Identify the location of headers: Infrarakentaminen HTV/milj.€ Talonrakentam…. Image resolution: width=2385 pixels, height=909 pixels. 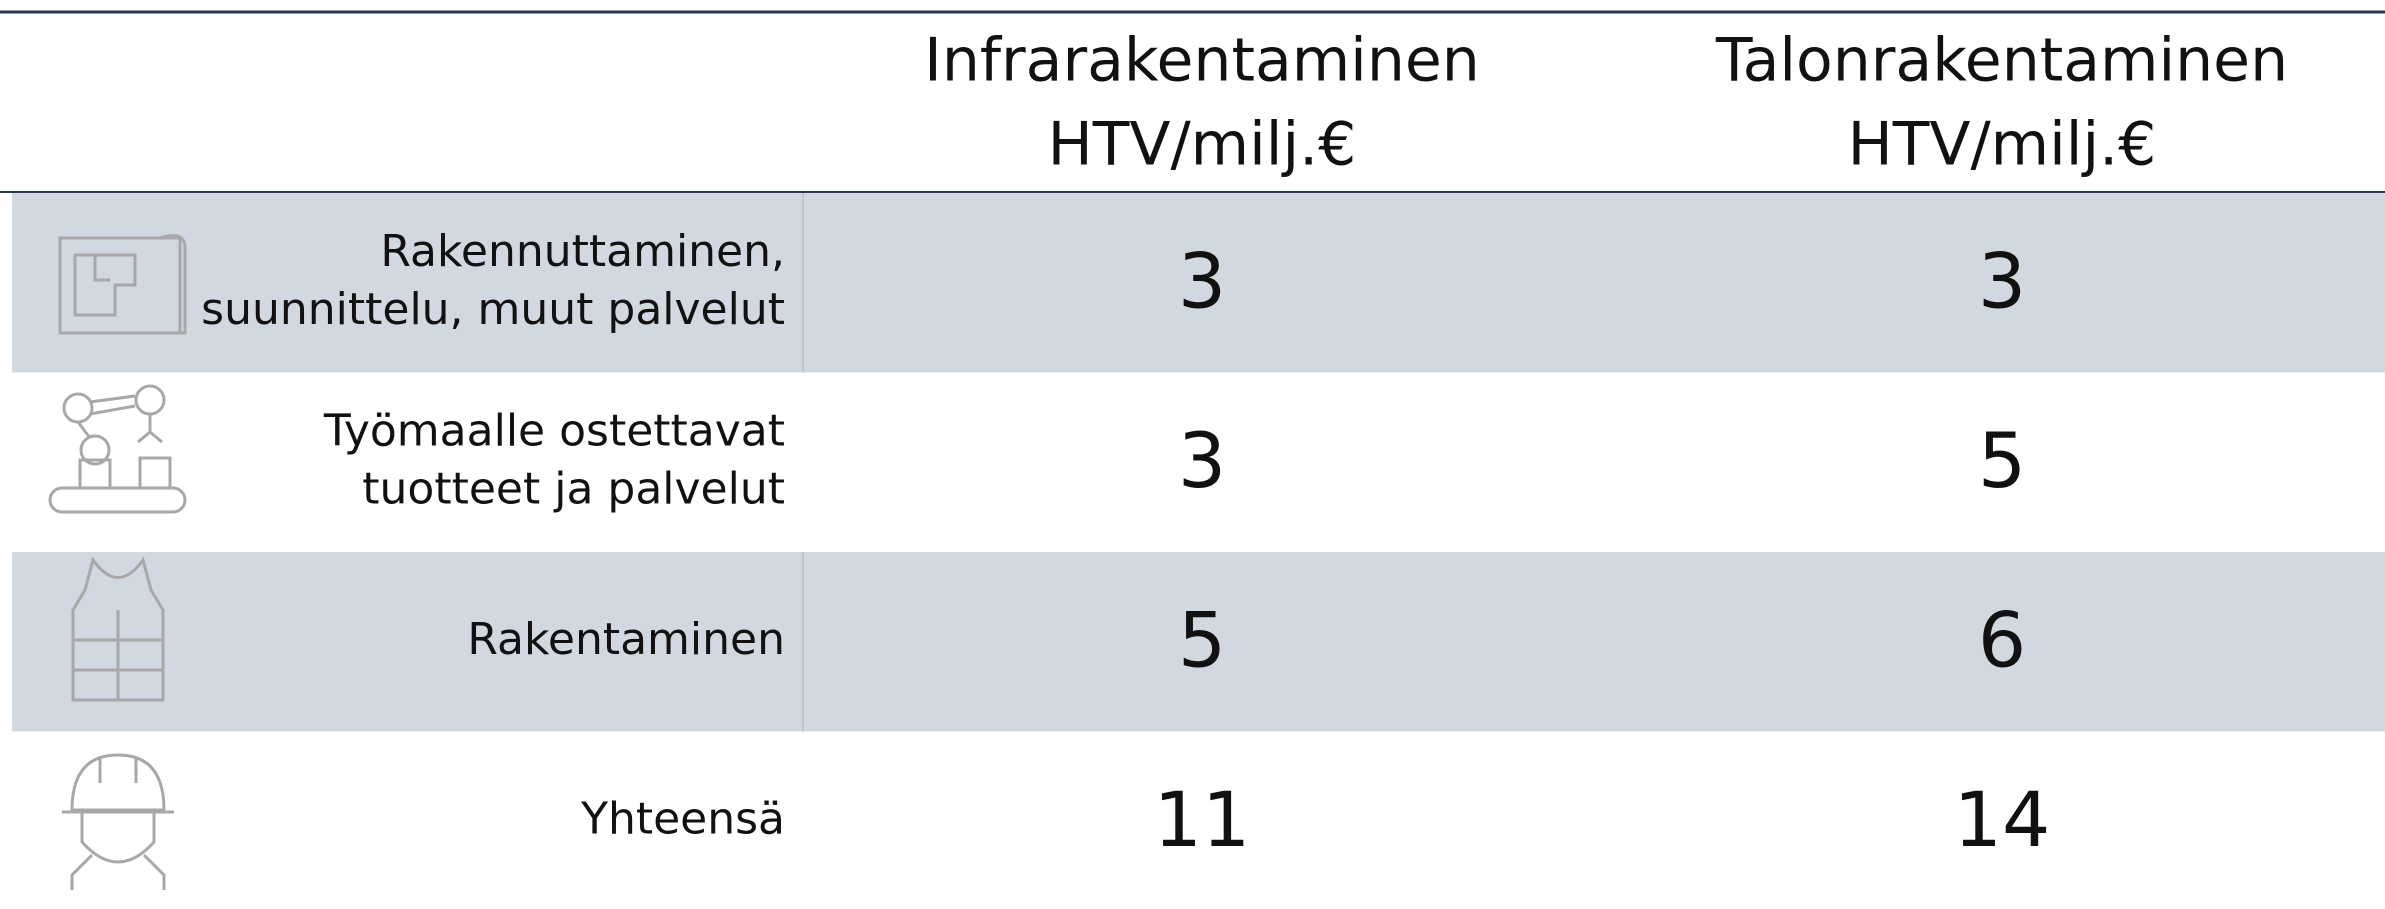
(1606, 103).